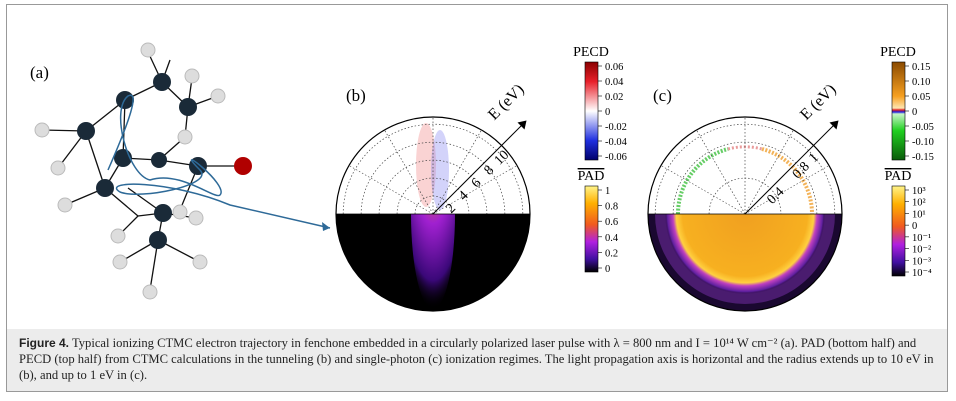 Image resolution: width=956 pixels, height=401 pixels. Describe the element at coordinates (923, 127) in the screenshot. I see `colorbar-tick-label: -0.05` at that location.